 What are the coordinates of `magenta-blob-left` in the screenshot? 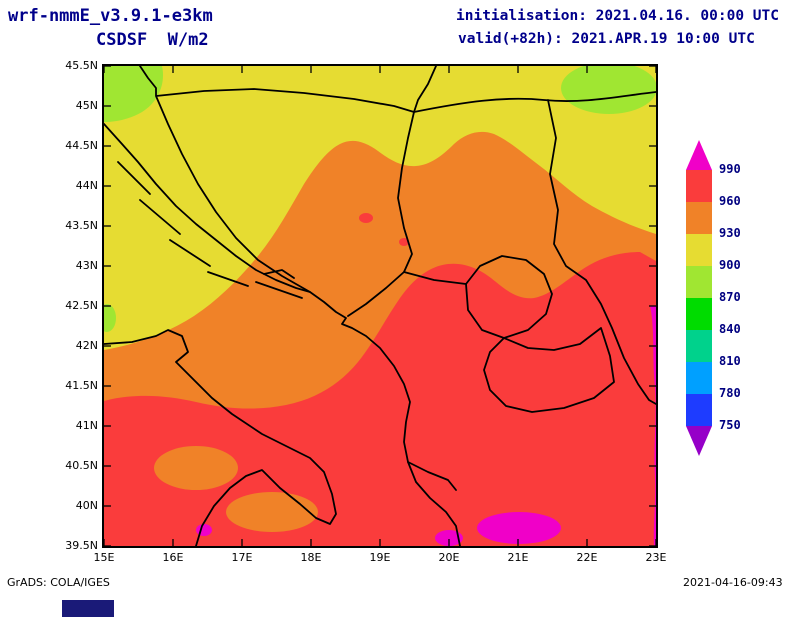 It's located at (204, 530).